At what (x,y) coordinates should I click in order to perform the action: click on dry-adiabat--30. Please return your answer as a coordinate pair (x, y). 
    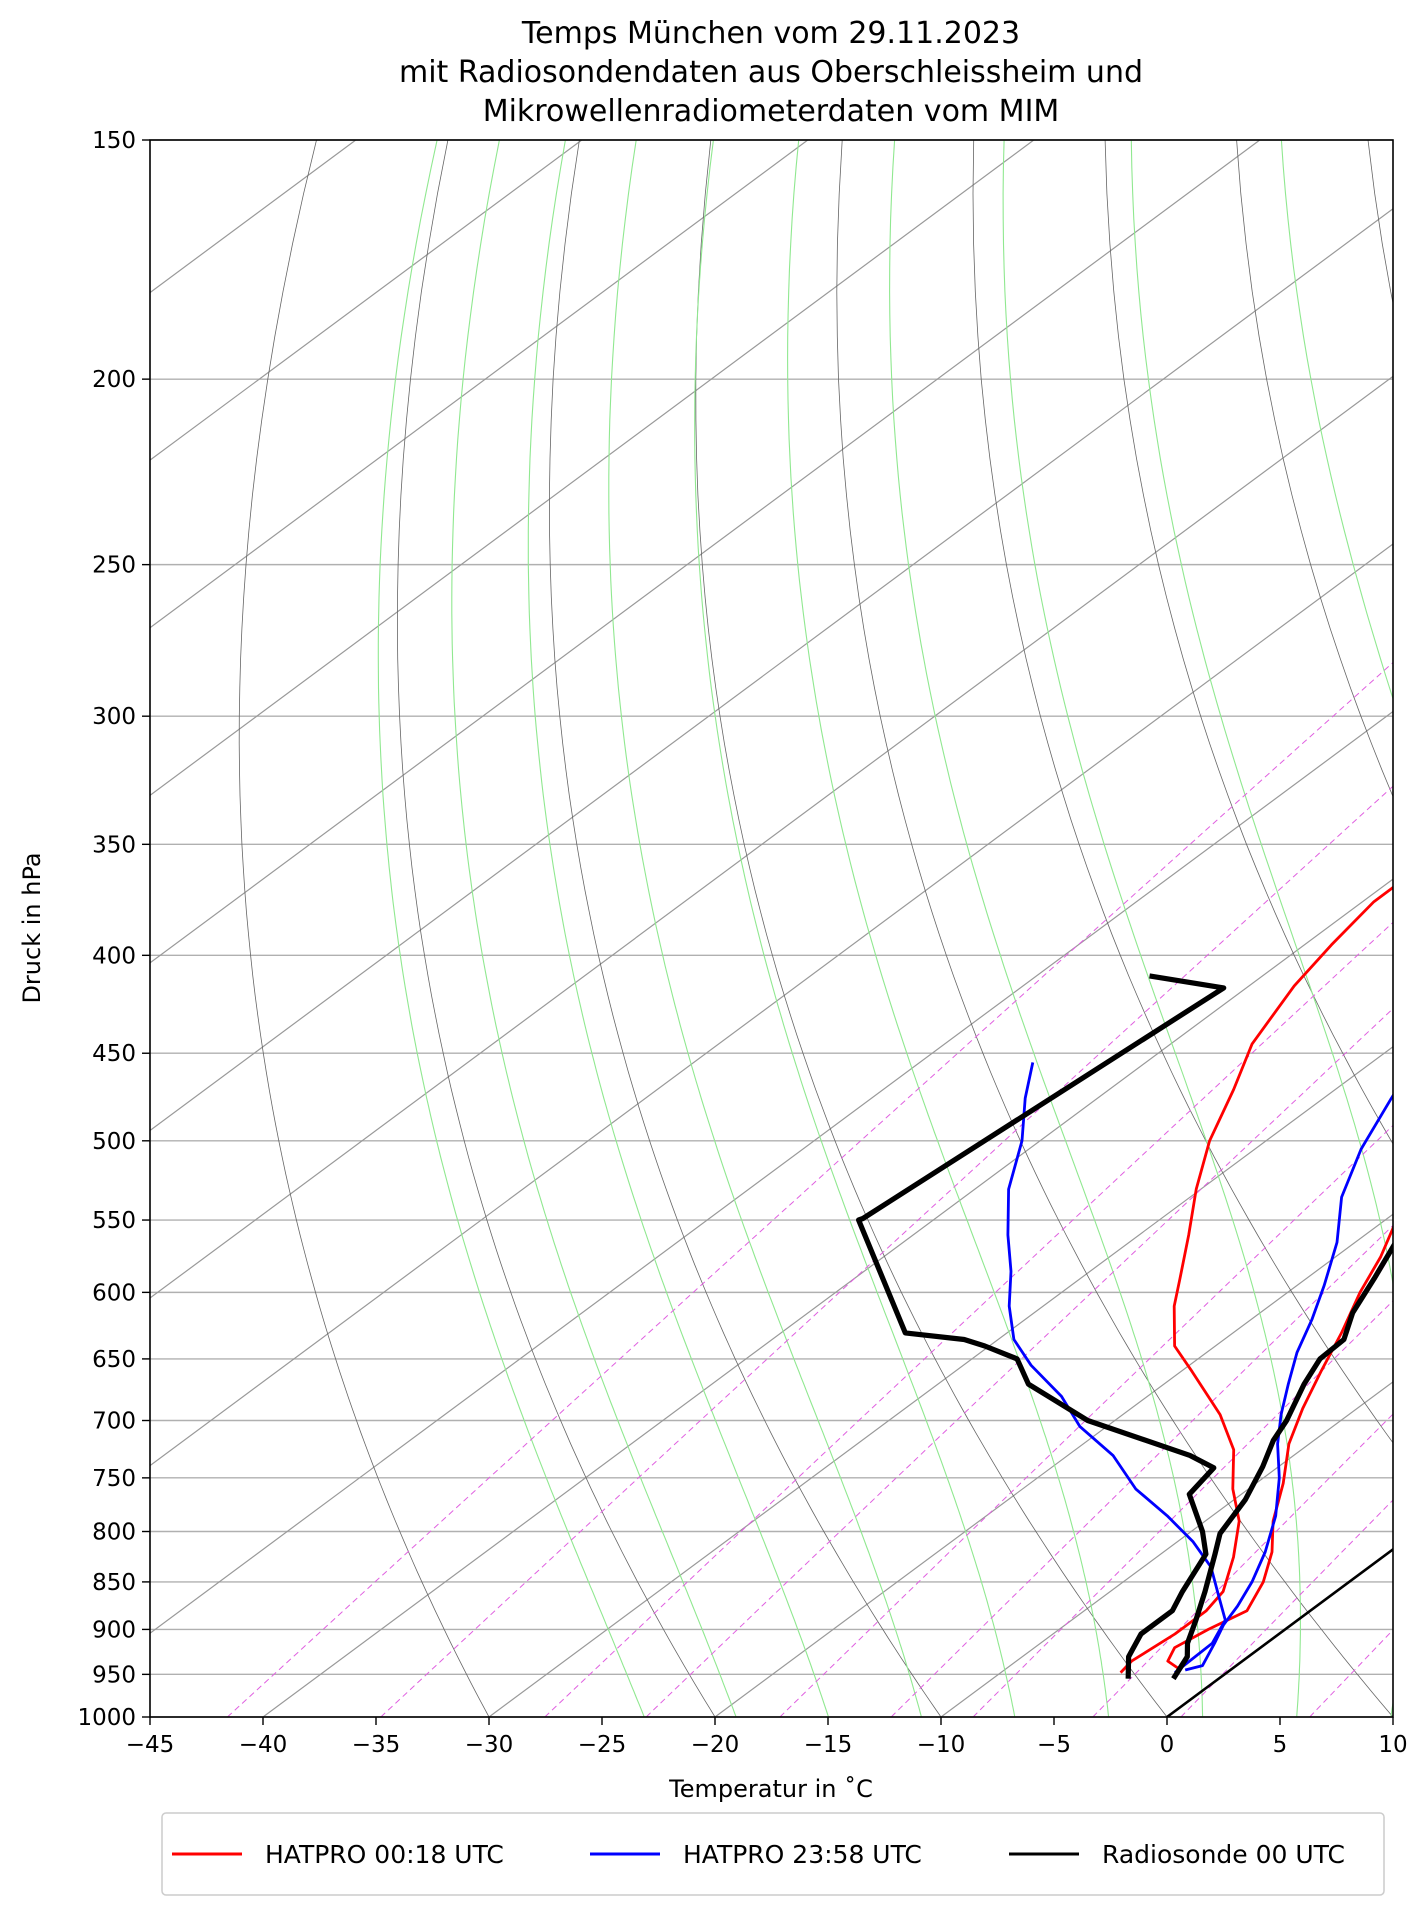
    Looking at the image, I should click on (364, 928).